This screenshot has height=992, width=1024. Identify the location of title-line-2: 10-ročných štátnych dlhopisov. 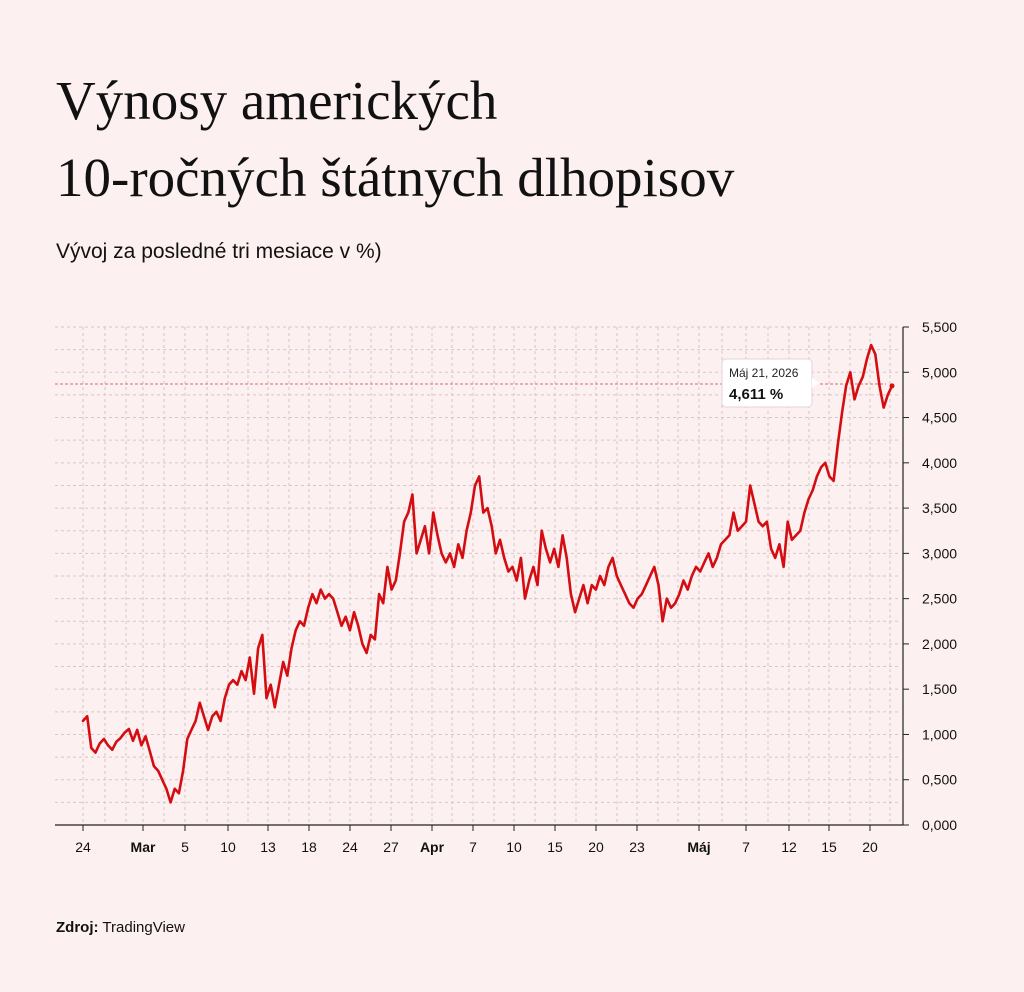
(395, 177).